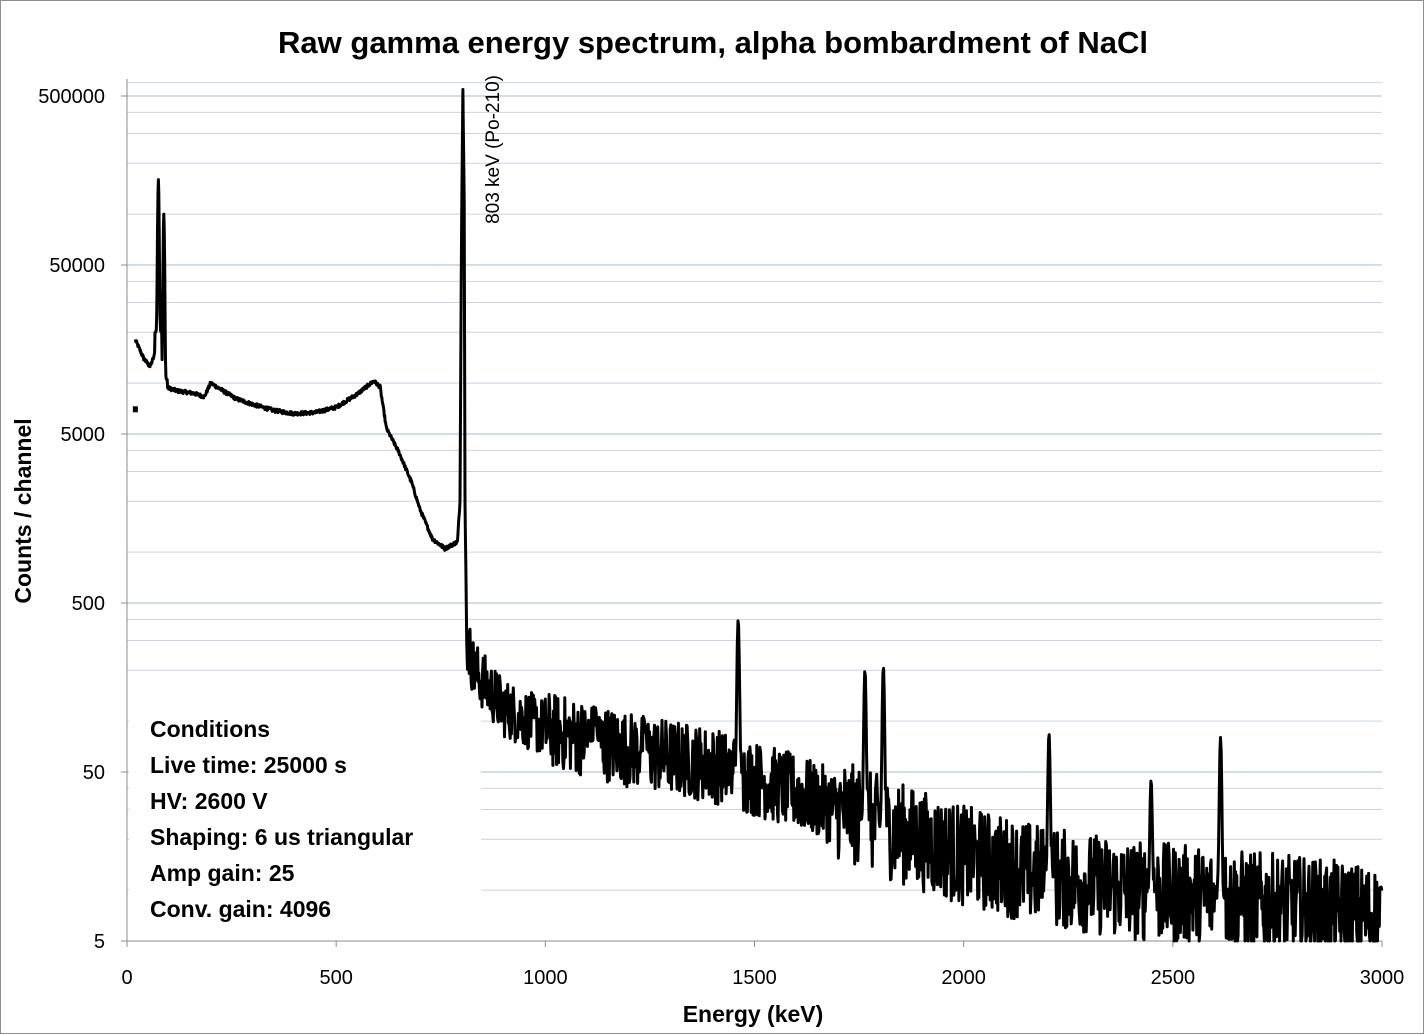 The height and width of the screenshot is (1034, 1424). Describe the element at coordinates (963, 978) in the screenshot. I see `x-tick-label: 2000` at that location.